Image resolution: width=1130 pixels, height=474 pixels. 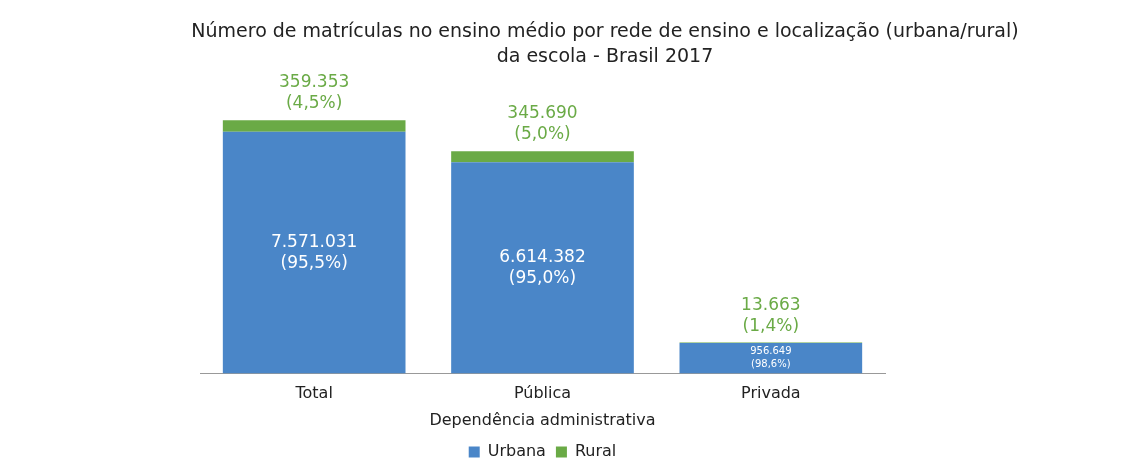 What do you see at coordinates (314, 92) in the screenshot?
I see `data-label: 359.353 (4,5%)` at bounding box center [314, 92].